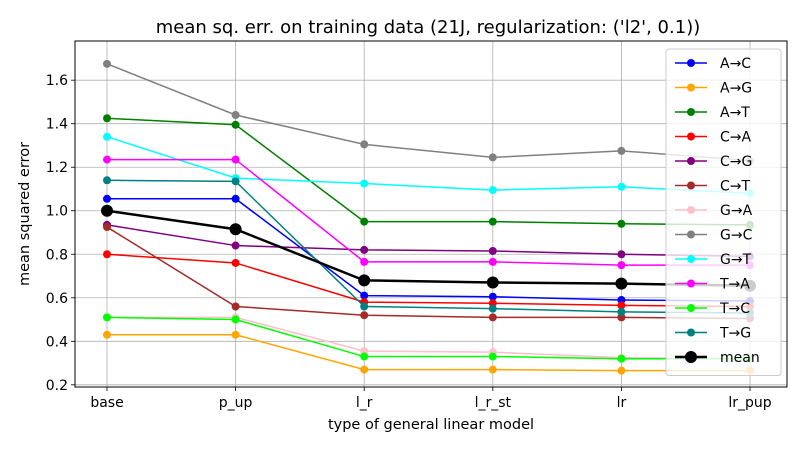 The width and height of the screenshot is (800, 450). What do you see at coordinates (734, 285) in the screenshot?
I see `legend-label: T→A` at bounding box center [734, 285].